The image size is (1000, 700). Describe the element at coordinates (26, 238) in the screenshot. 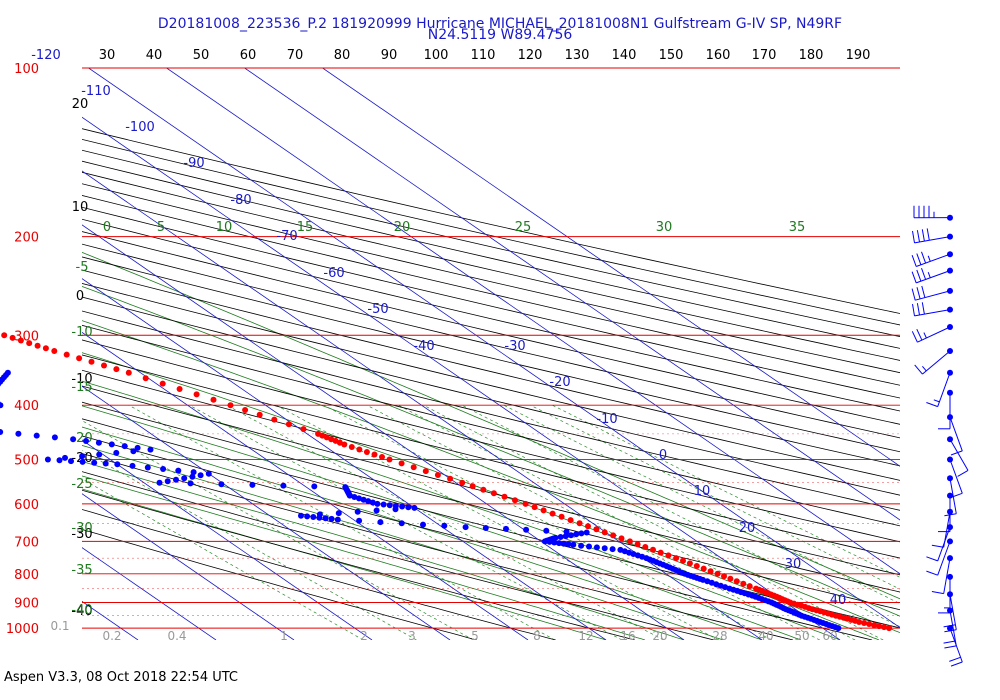

I see `pressure-tick-label: 200` at that location.